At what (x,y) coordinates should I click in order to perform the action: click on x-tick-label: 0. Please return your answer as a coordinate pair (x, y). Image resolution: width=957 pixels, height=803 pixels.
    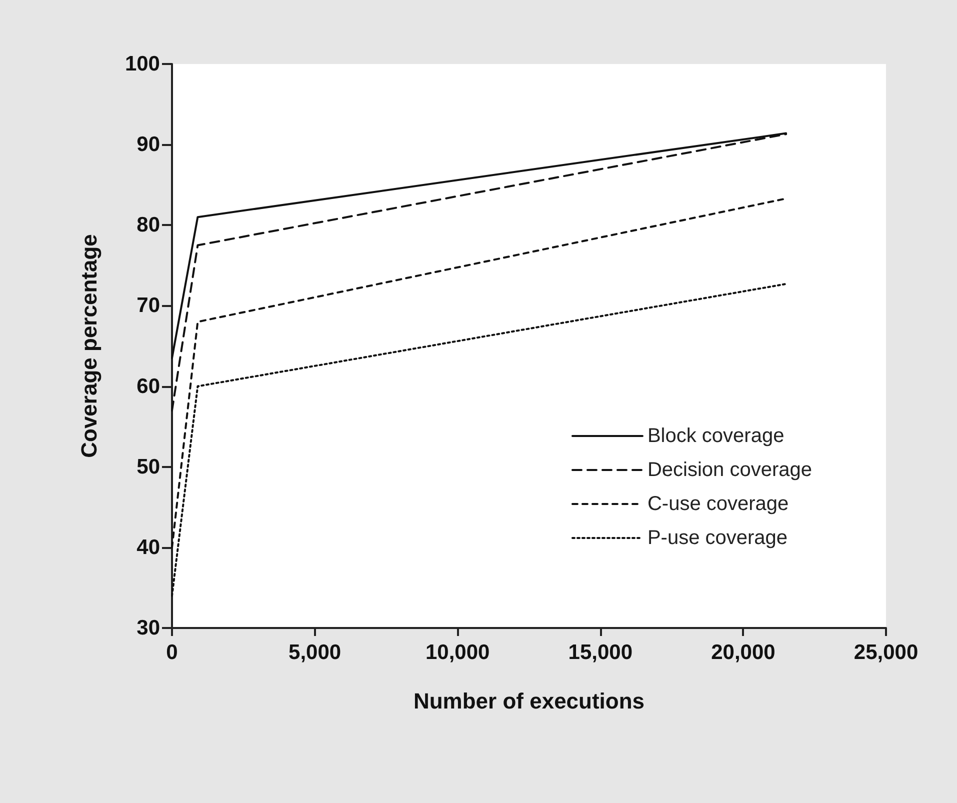
    Looking at the image, I should click on (172, 652).